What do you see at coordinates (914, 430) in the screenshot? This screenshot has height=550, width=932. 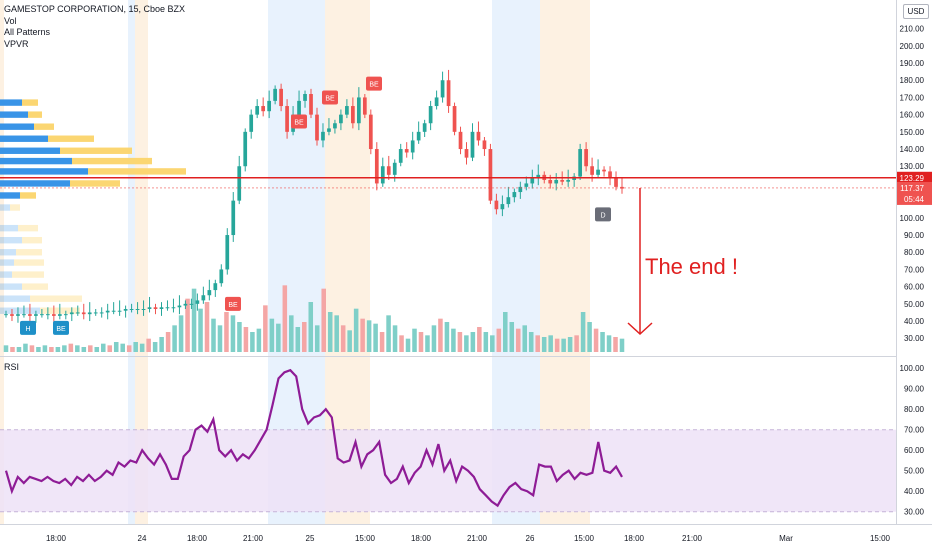 I see `rsi-tick-label: 70.00` at bounding box center [914, 430].